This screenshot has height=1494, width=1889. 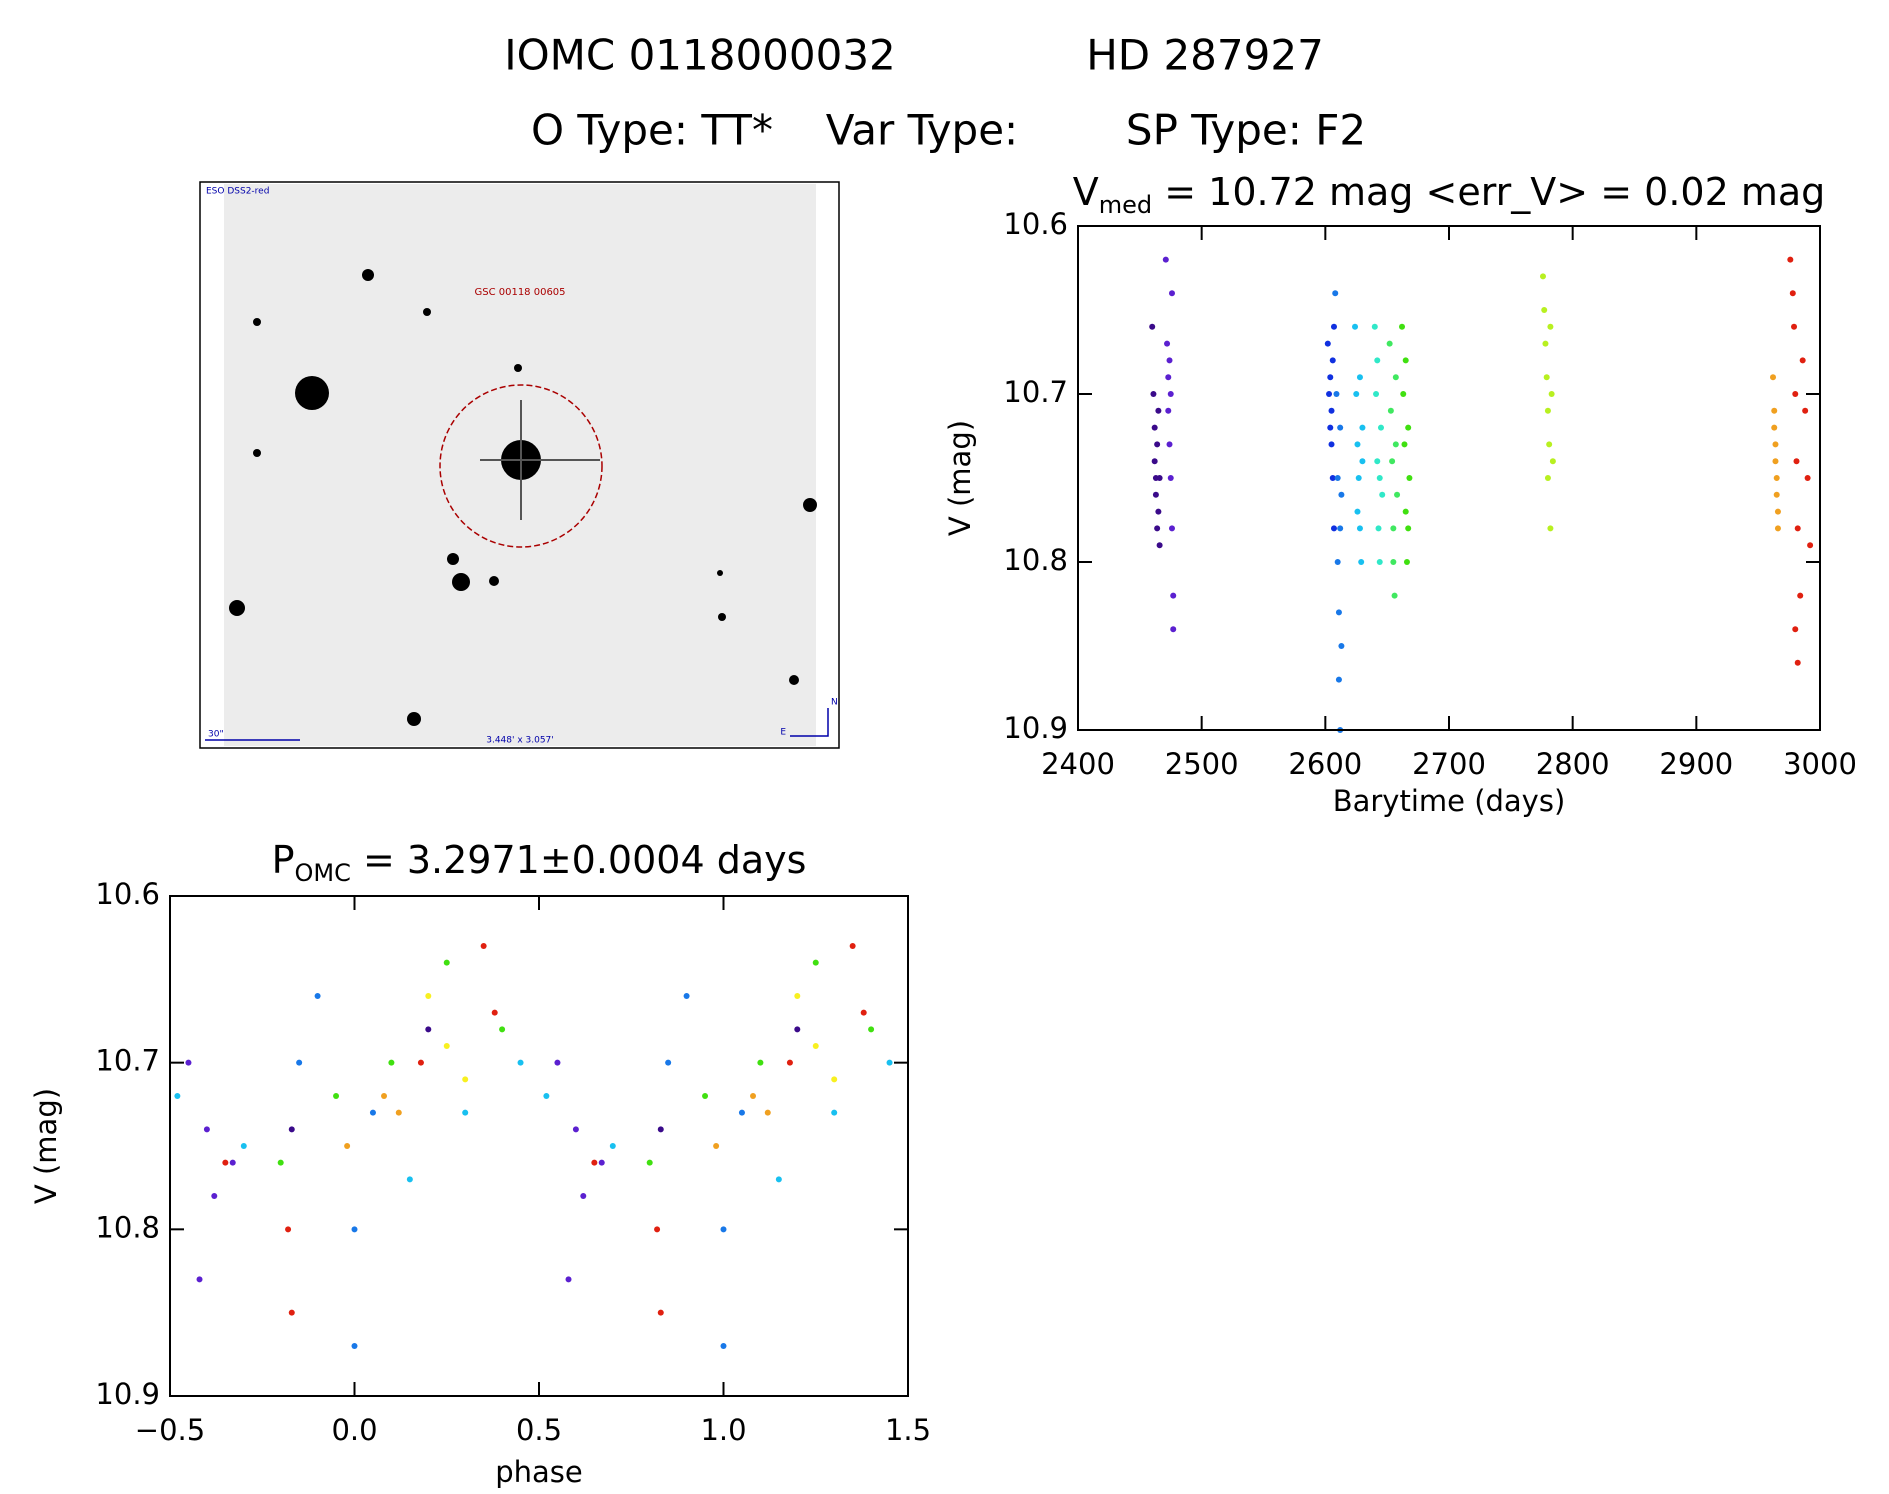 What do you see at coordinates (783, 733) in the screenshot?
I see `east-label: E` at bounding box center [783, 733].